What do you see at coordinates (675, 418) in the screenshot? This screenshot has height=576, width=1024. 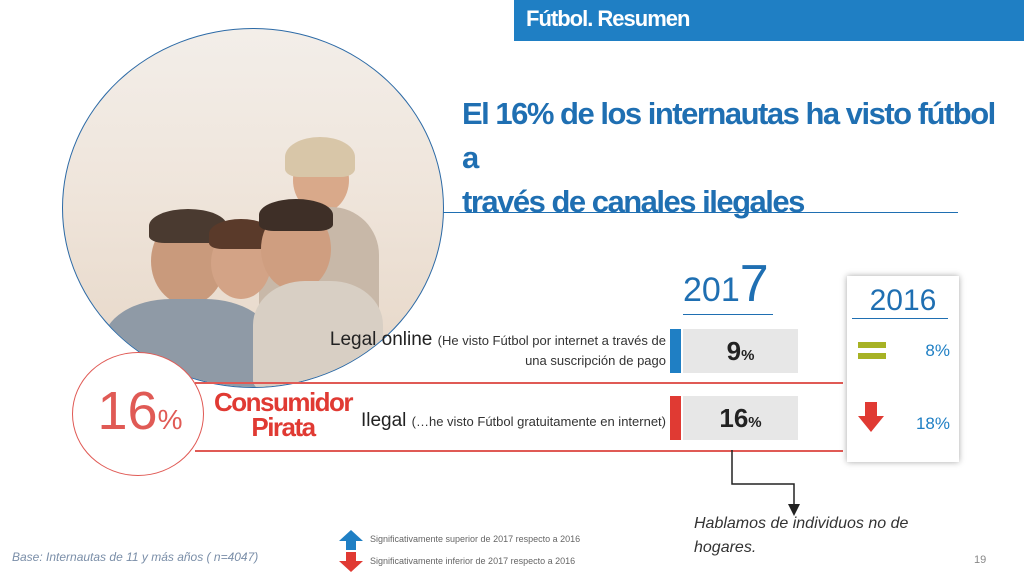 I see `illegal-accent-bar` at bounding box center [675, 418].